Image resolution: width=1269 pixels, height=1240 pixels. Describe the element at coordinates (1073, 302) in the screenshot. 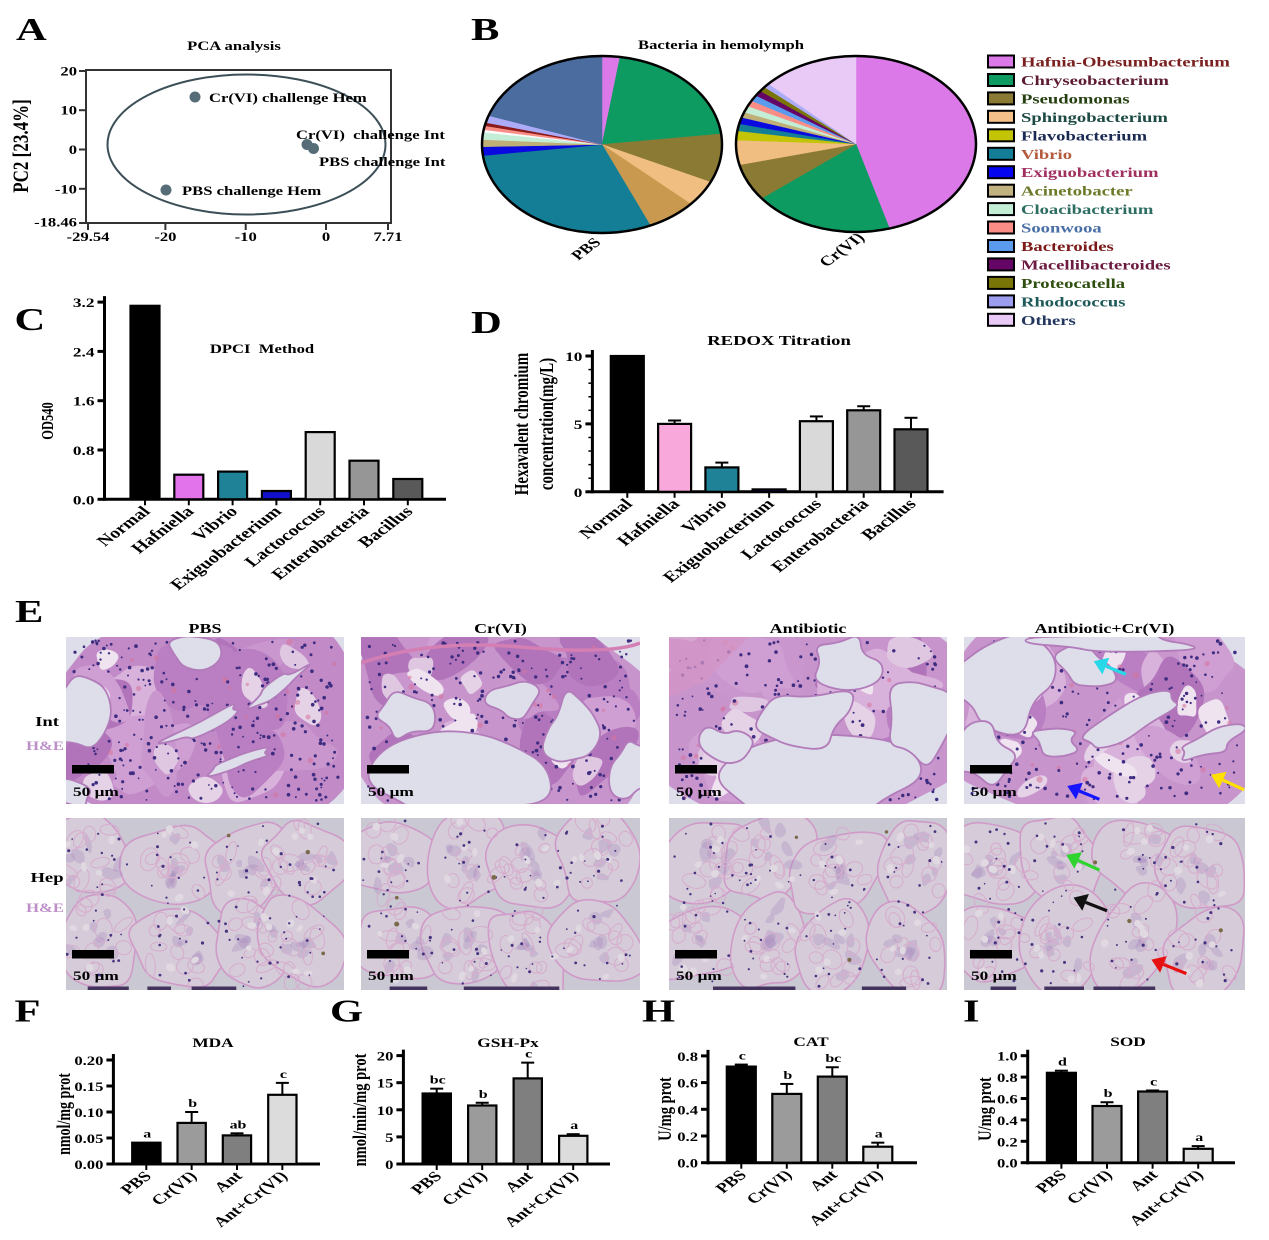

I see `svg-text: Rhodococcus` at that location.